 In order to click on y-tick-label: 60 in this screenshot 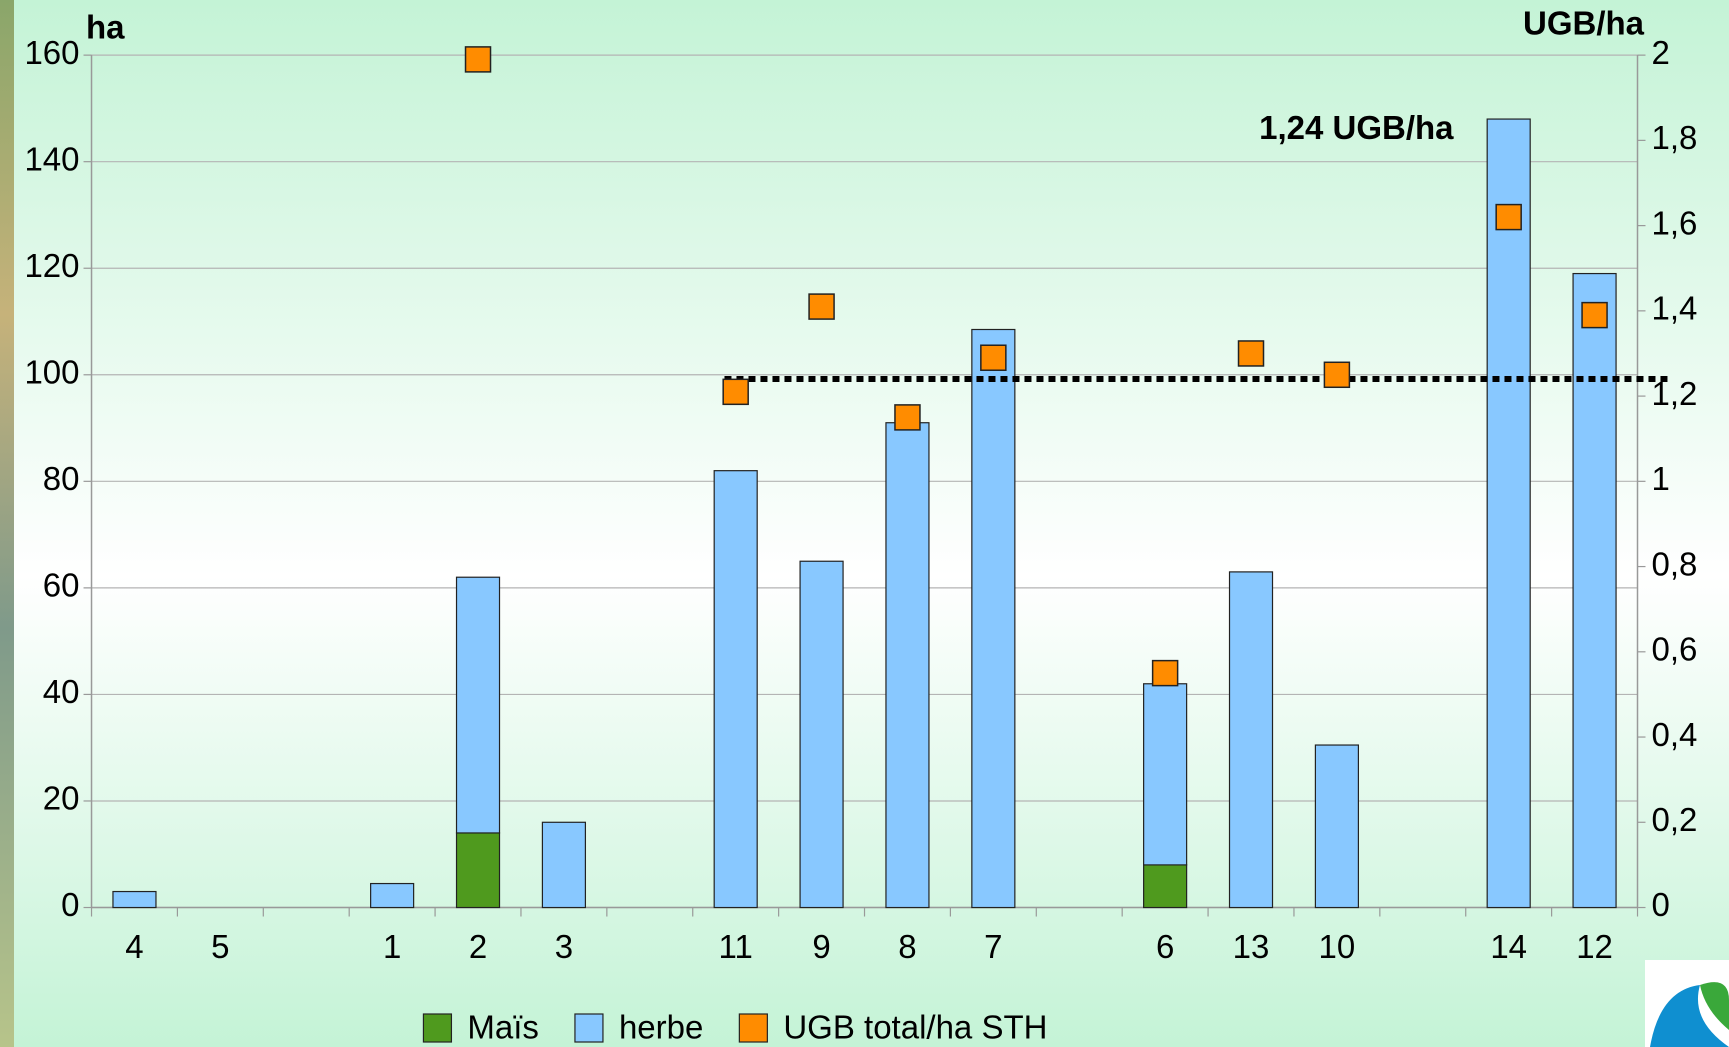, I will do `click(61, 585)`.